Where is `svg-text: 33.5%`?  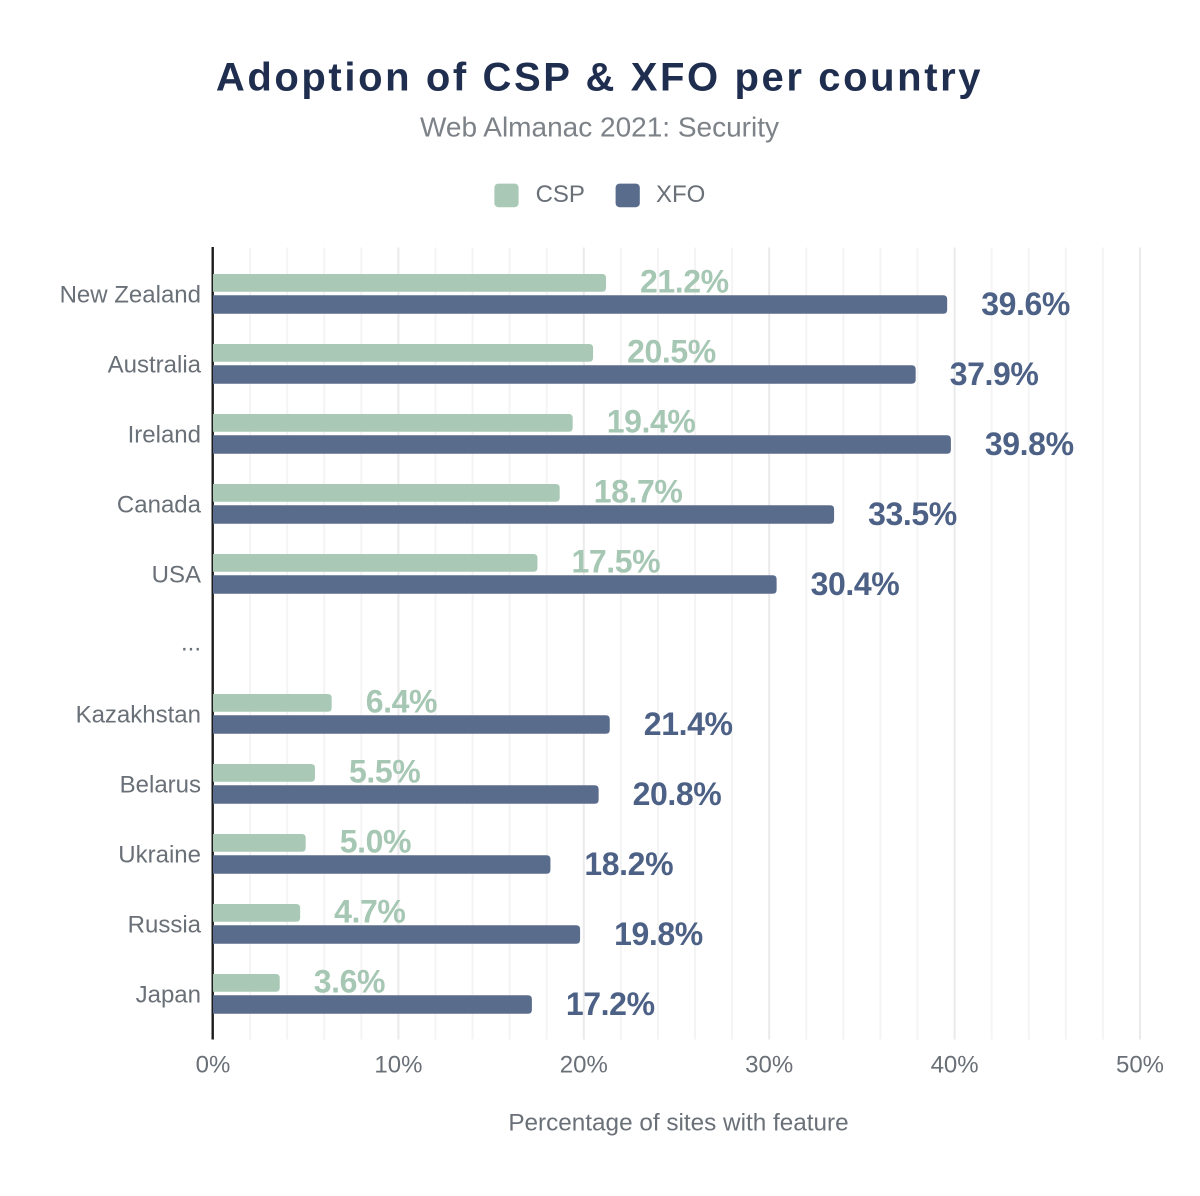 svg-text: 33.5% is located at coordinates (912, 514).